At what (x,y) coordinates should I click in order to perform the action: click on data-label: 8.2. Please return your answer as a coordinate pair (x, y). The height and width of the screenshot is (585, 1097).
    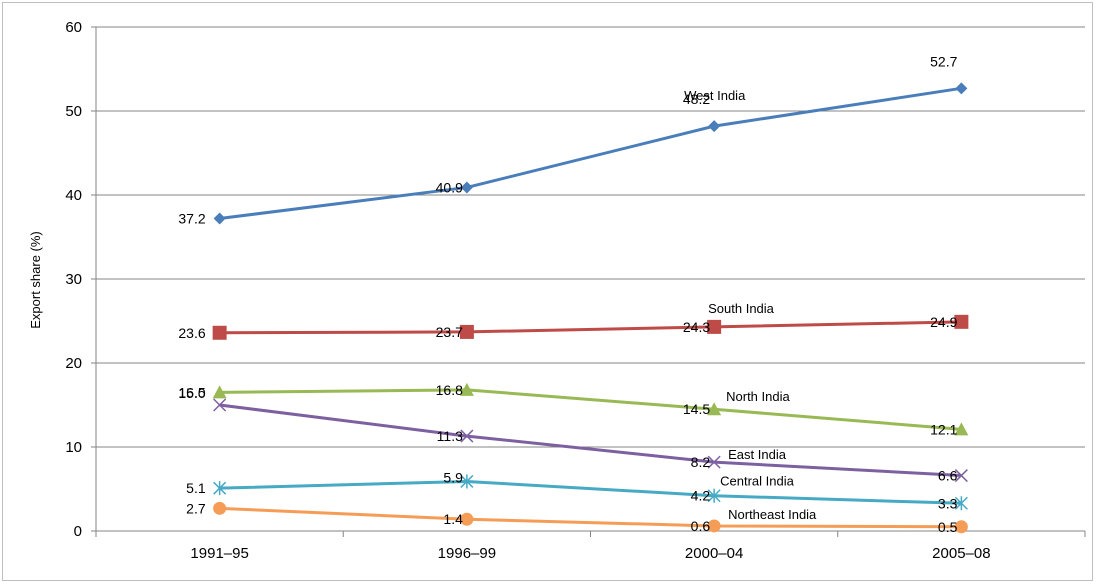
    Looking at the image, I should click on (701, 462).